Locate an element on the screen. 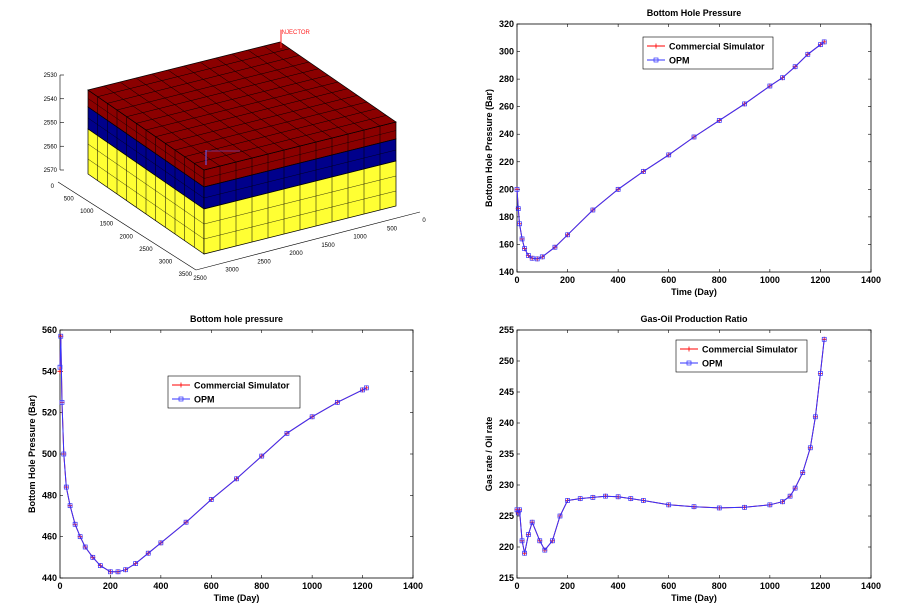 Image resolution: width=915 pixels, height=610 pixels. legend-box is located at coordinates (234, 392).